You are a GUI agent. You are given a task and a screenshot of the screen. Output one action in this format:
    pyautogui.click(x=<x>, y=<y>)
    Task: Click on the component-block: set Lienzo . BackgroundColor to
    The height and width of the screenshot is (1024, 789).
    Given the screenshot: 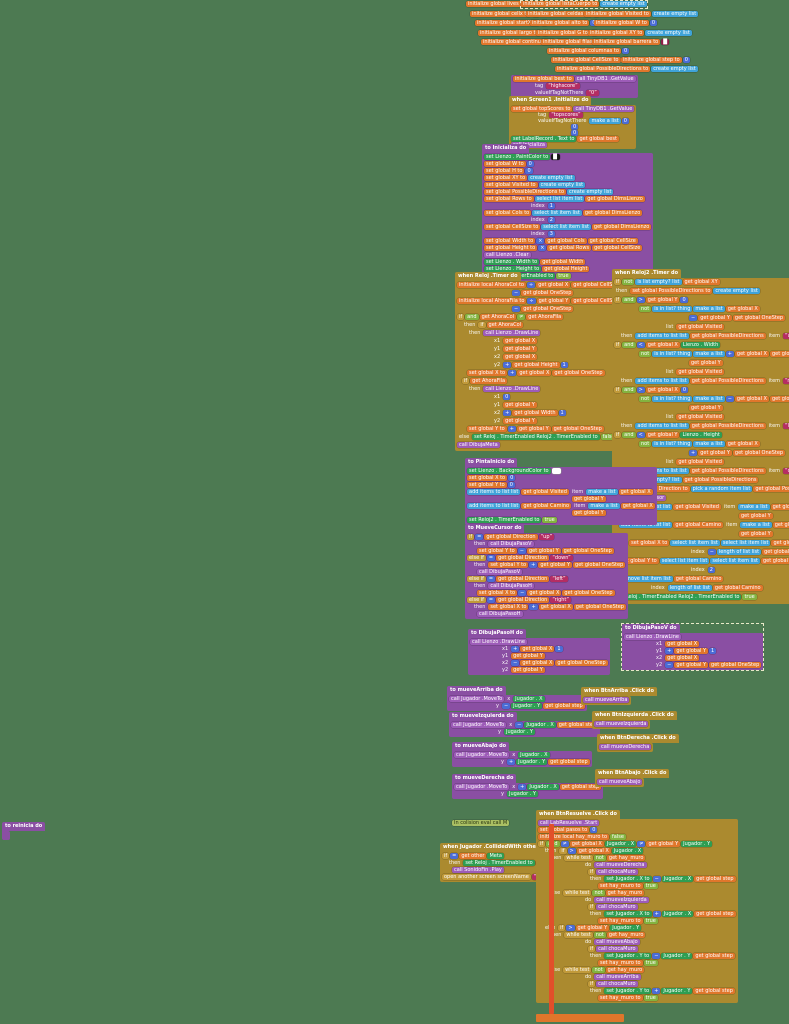 What is the action you would take?
    pyautogui.click(x=509, y=471)
    